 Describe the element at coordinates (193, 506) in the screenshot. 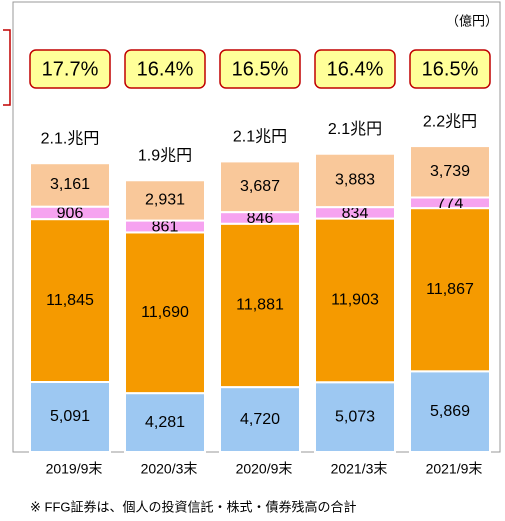

I see `footnote: ※ FFG証券は、個人の投資信託・株式・債券残高の合計` at that location.